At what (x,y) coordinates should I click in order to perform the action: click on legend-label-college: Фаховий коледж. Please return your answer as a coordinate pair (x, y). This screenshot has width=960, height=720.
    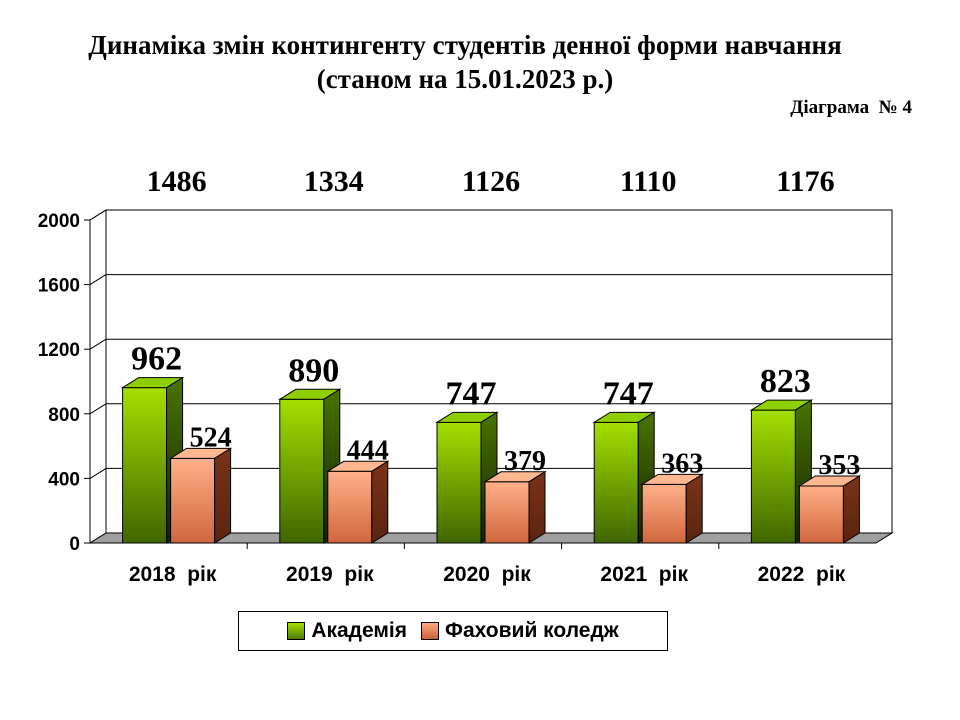
    Looking at the image, I should click on (532, 630).